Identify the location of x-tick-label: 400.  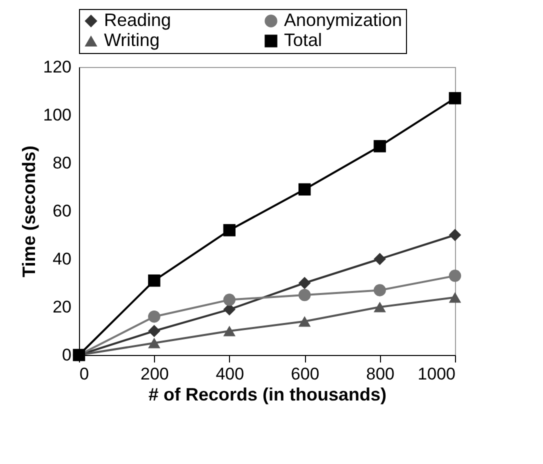
(230, 374).